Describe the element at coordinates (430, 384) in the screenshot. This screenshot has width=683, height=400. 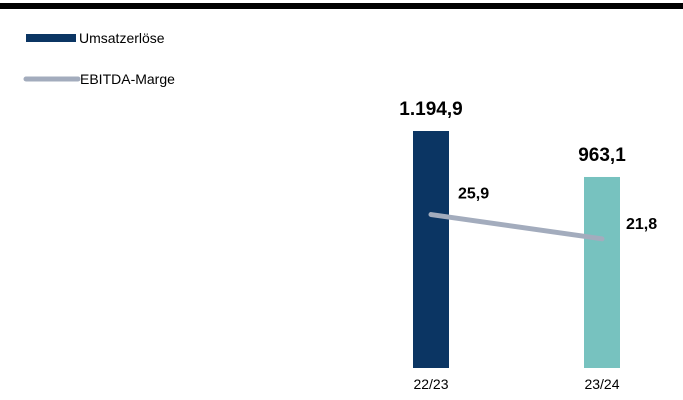
I see `x-tick-label: 22/23` at that location.